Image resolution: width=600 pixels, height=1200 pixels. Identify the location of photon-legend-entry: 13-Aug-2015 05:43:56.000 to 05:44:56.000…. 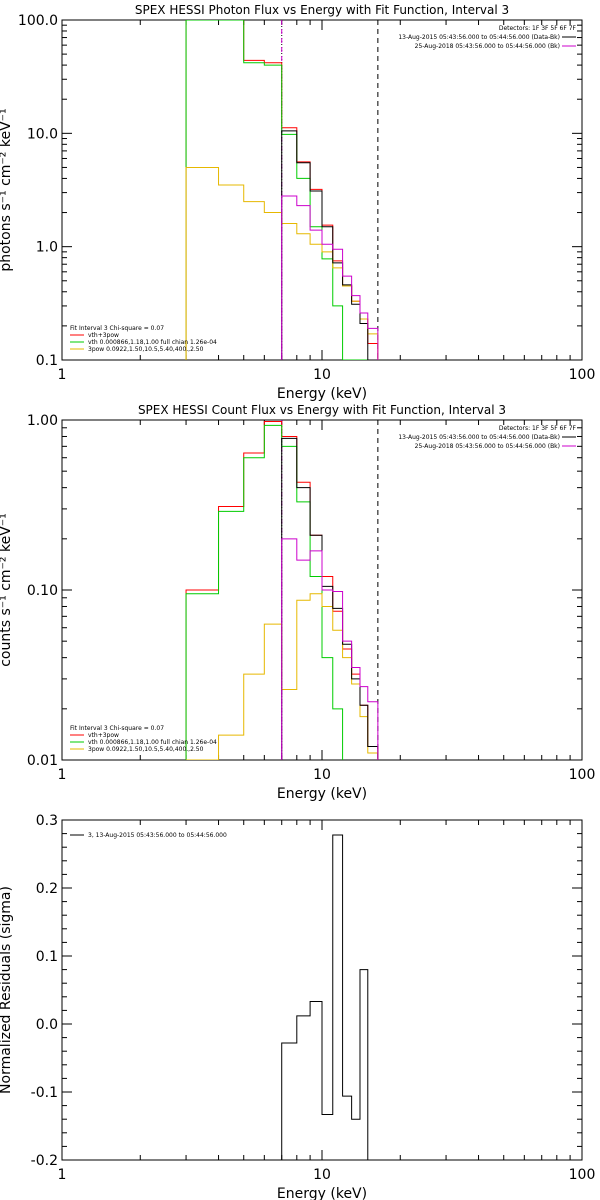
(479, 37).